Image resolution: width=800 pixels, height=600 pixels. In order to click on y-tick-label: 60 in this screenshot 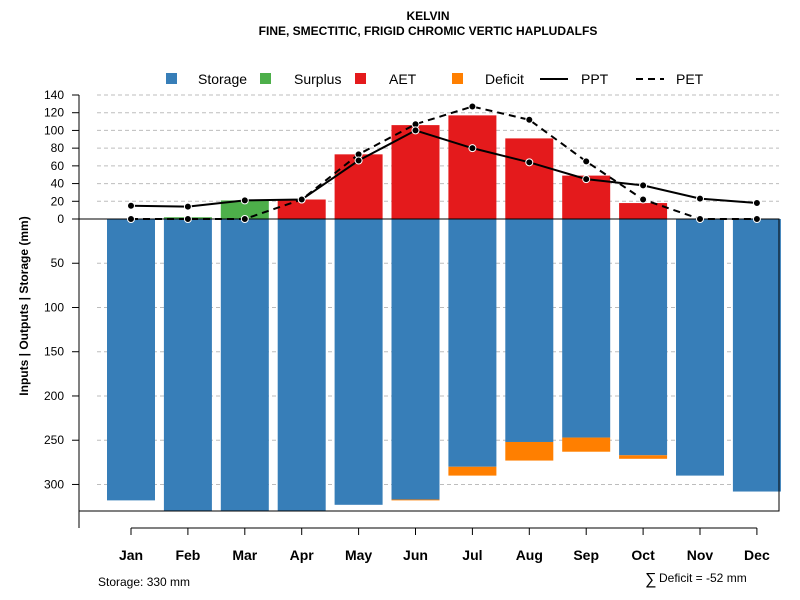, I will do `click(58, 166)`.